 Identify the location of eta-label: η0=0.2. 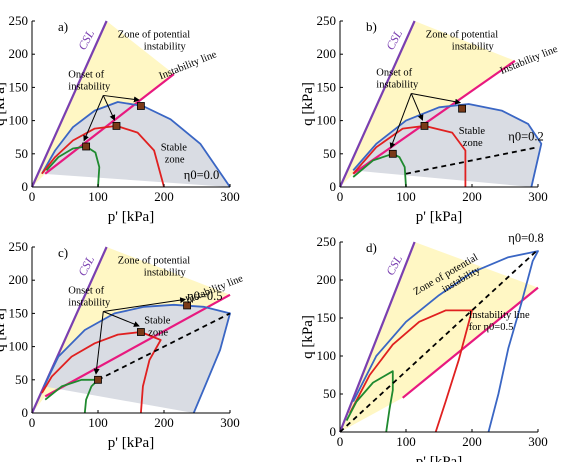
(525, 137).